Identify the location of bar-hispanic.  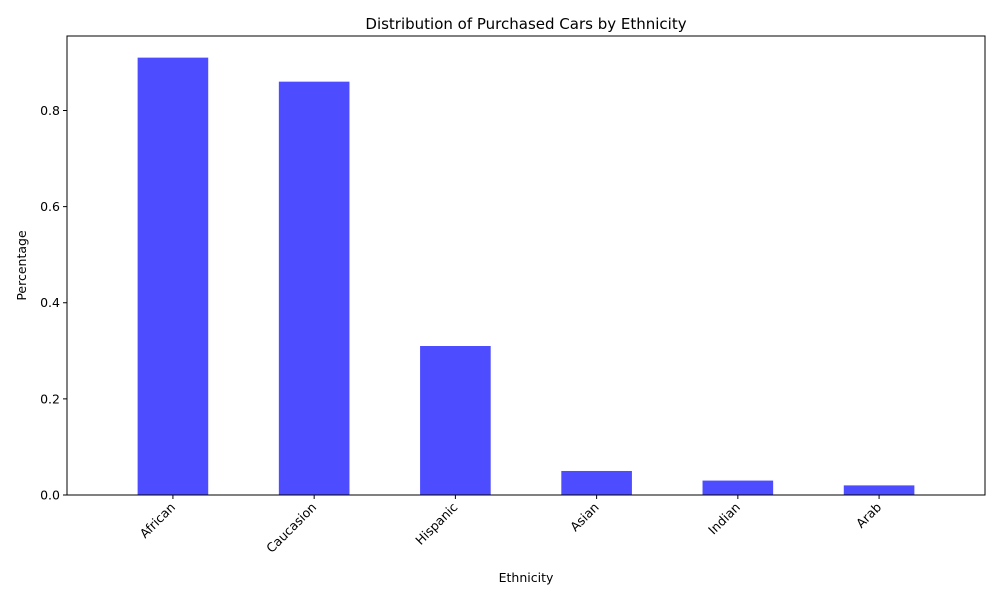
(455, 420).